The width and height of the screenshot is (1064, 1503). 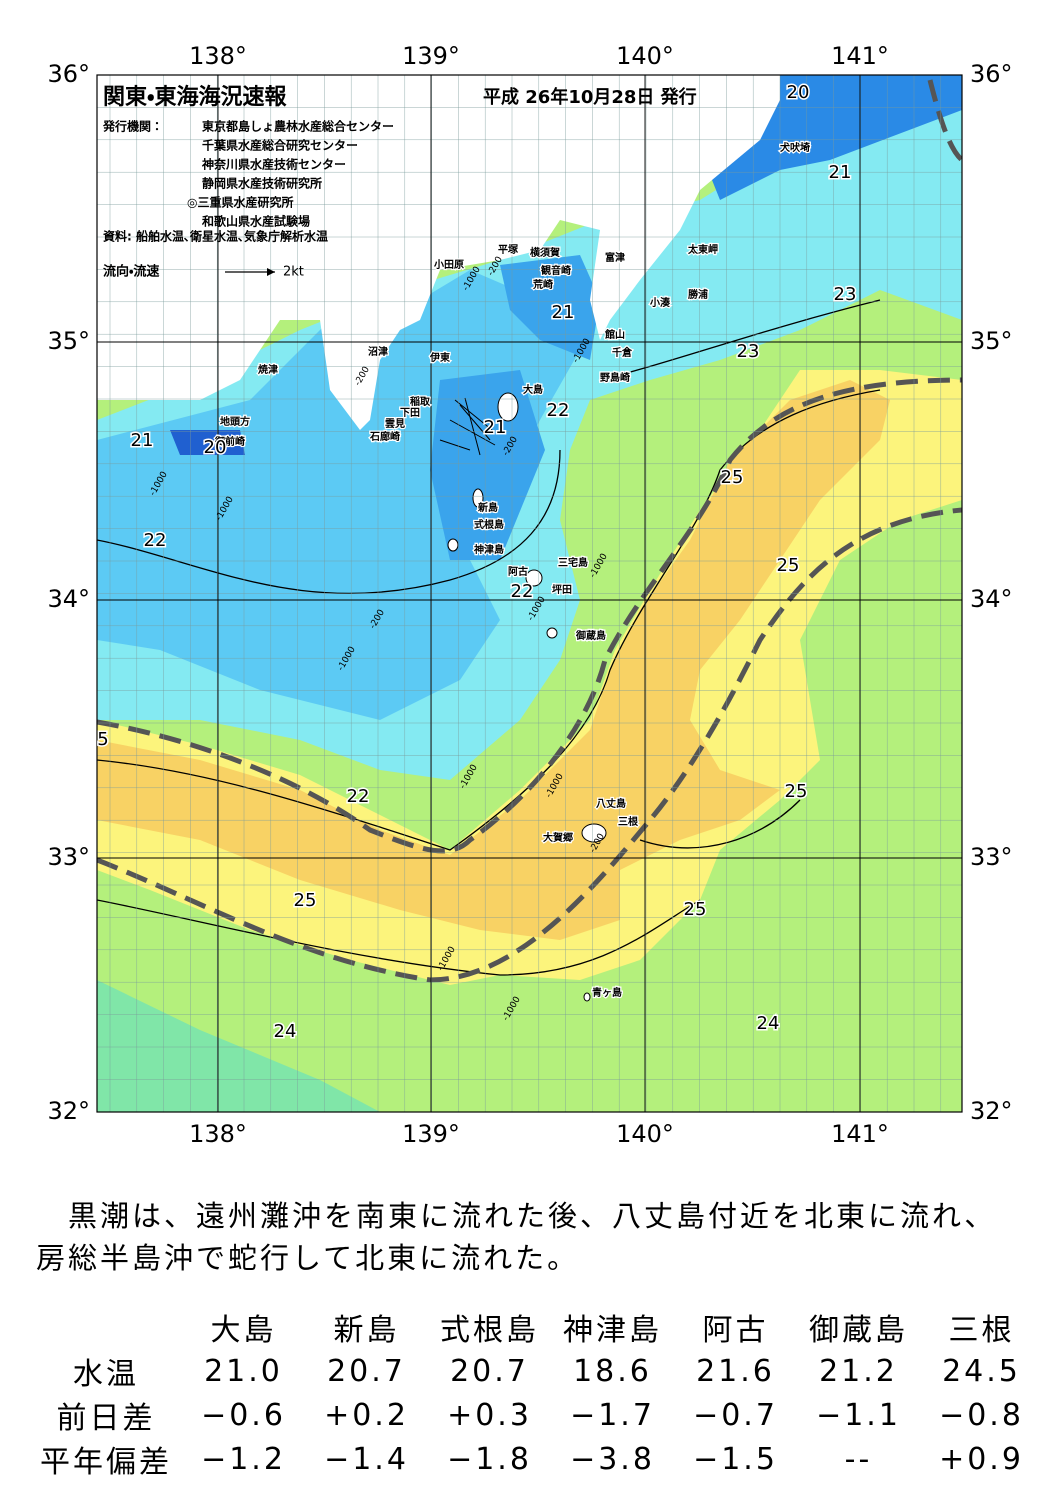 I want to click on table-row: 平年偏差 −1.2 −1.4 −1.8 −3.8 −1.5 -- +0.9, so click(x=536, y=1459).